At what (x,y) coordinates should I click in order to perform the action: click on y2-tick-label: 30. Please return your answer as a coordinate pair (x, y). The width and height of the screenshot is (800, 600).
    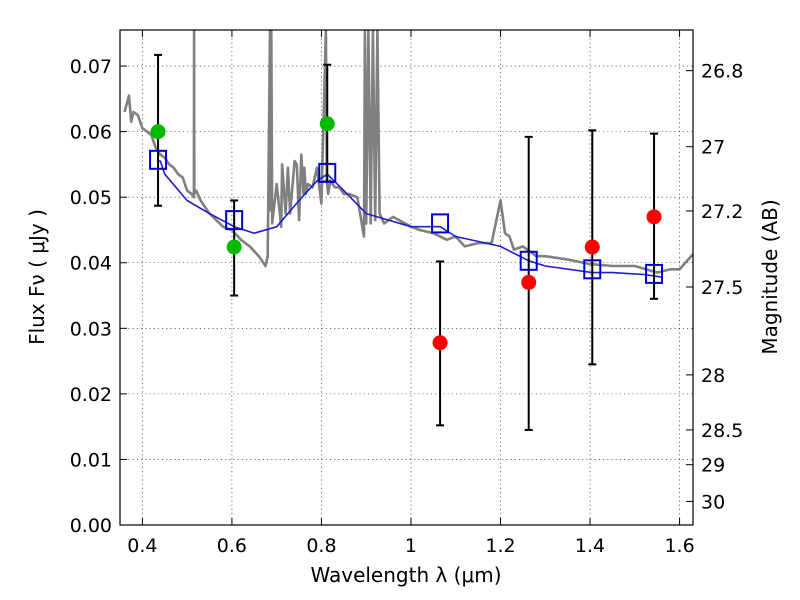
    Looking at the image, I should click on (713, 502).